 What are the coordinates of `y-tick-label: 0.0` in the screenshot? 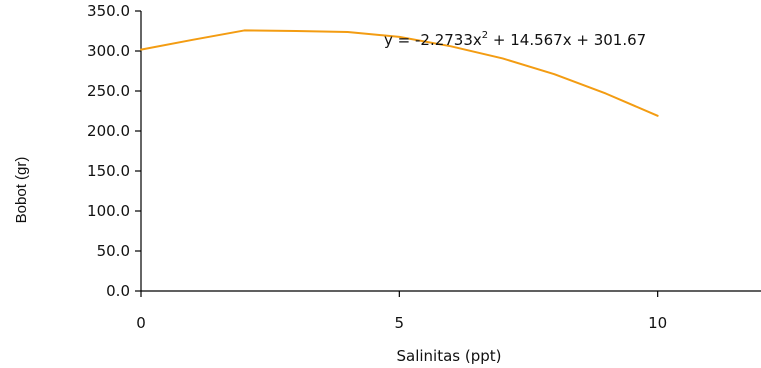 It's located at (118, 291).